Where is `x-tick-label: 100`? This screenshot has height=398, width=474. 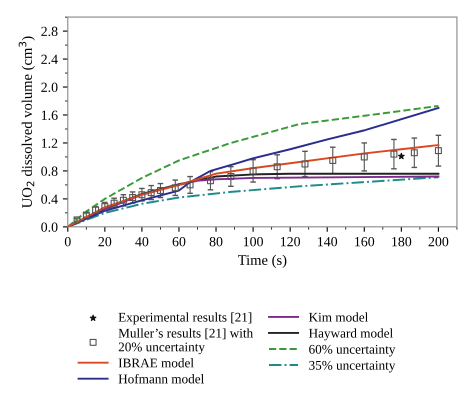
x-tick-label: 100 is located at coordinates (253, 241).